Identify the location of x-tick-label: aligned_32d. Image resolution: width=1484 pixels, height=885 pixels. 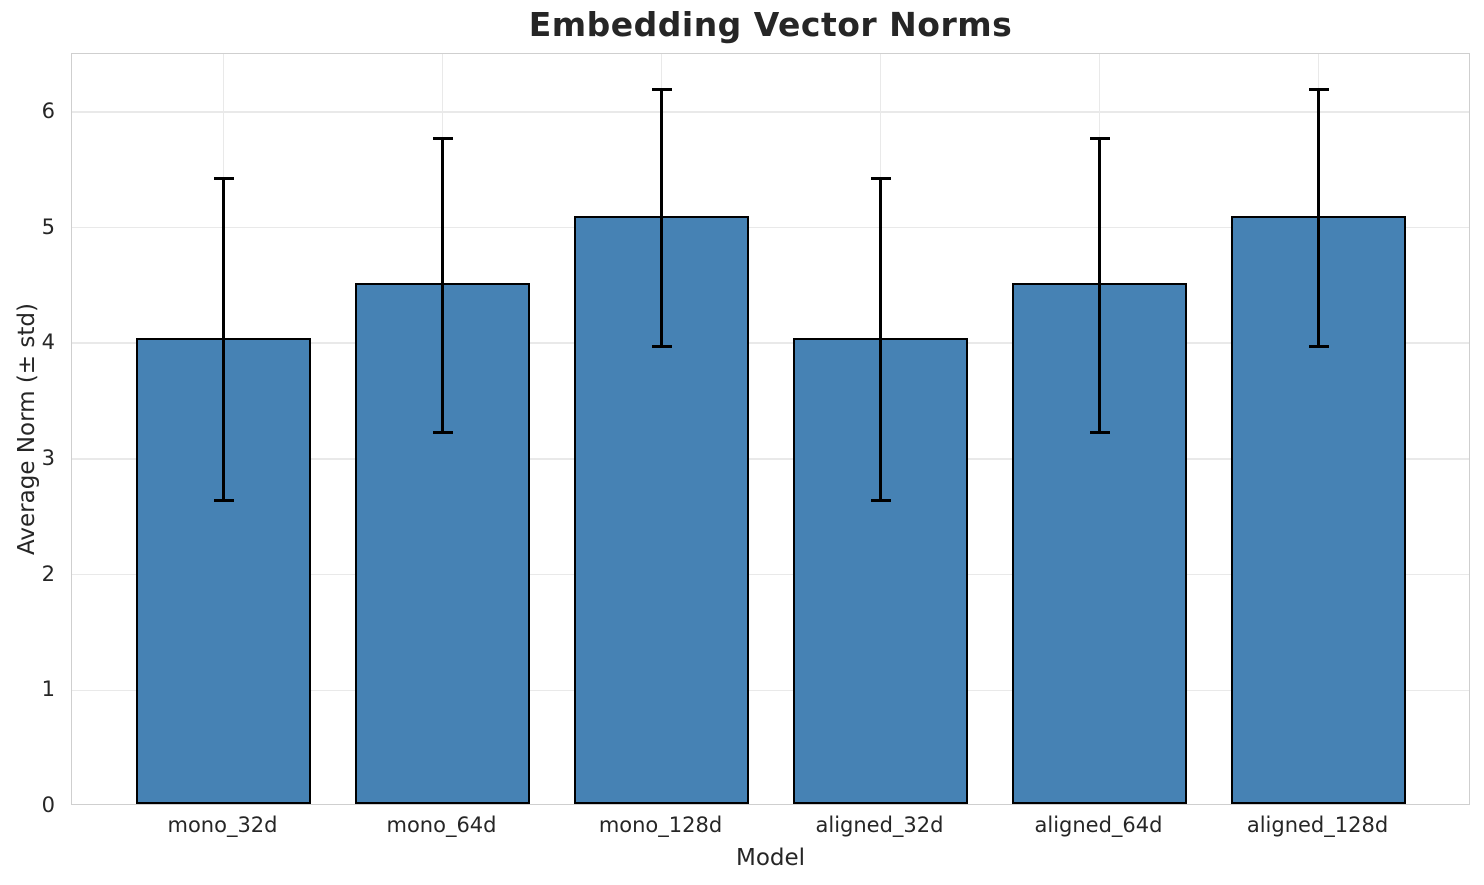
(879, 825).